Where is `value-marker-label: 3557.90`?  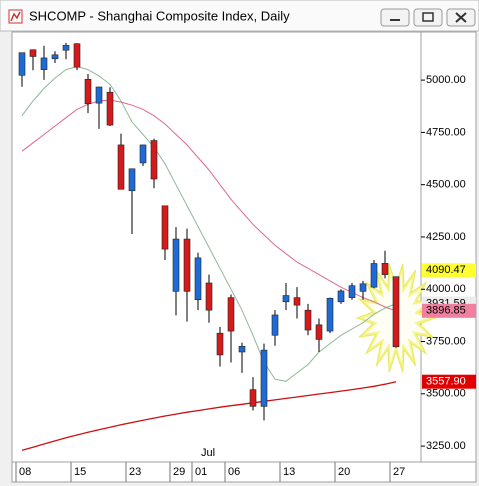
value-marker-label: 3557.90 is located at coordinates (446, 382).